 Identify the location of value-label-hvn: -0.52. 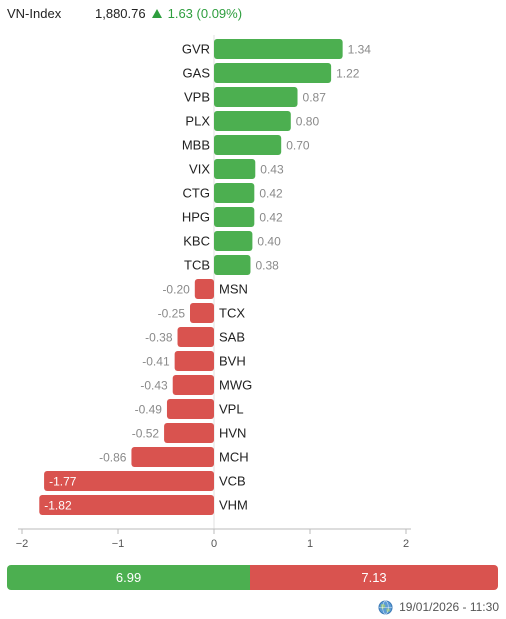
(146, 434).